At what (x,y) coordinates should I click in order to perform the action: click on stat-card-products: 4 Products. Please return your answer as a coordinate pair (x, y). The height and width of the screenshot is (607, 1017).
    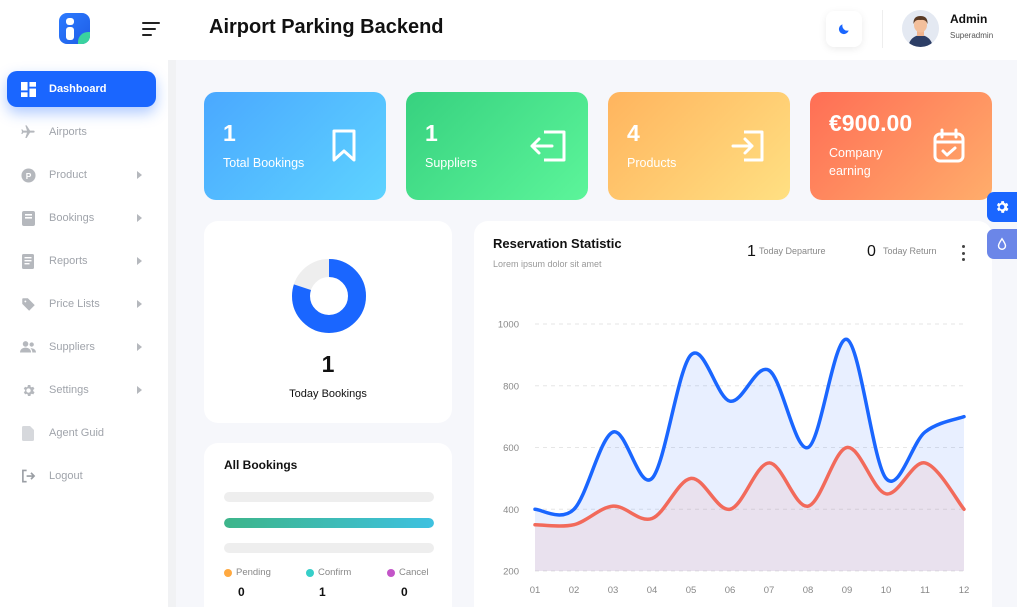
    Looking at the image, I should click on (699, 146).